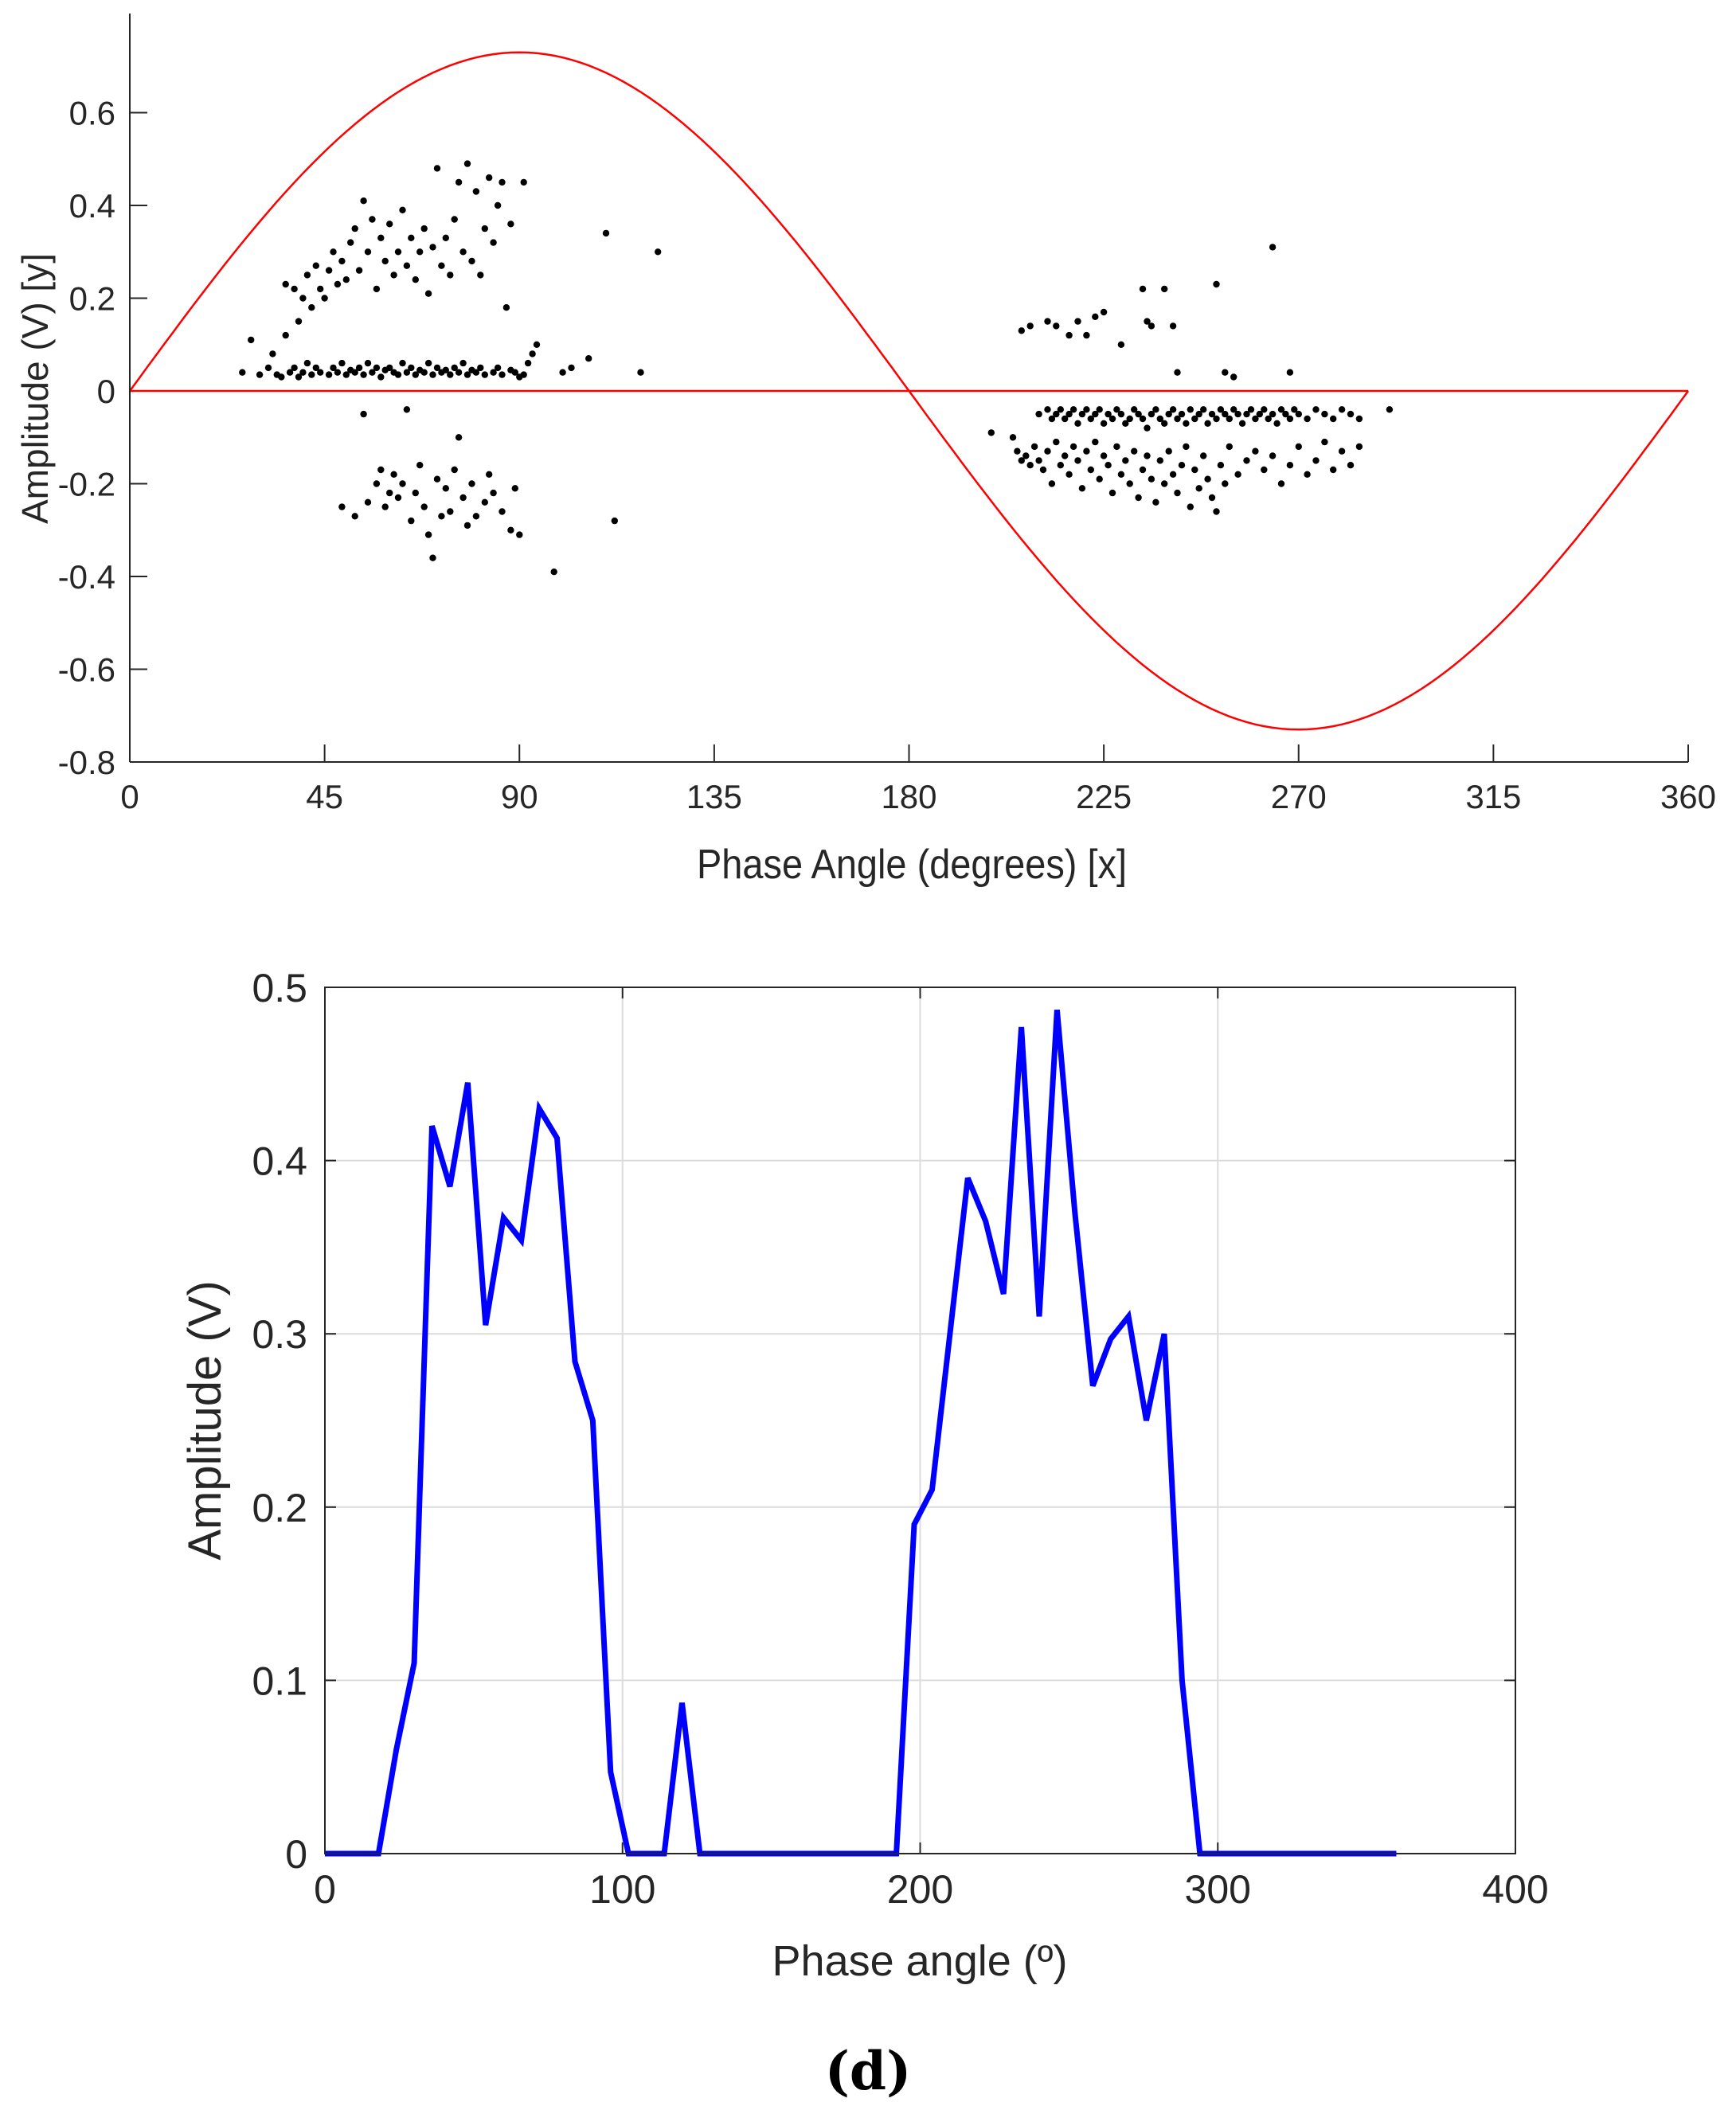  What do you see at coordinates (87, 577) in the screenshot?
I see `scatter-y-tick-label: -0.4` at bounding box center [87, 577].